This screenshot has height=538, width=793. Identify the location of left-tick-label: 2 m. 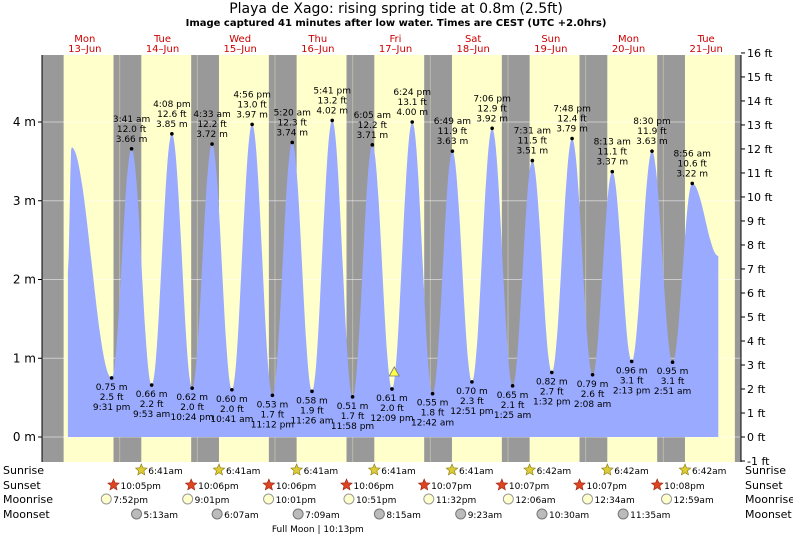
(24, 280).